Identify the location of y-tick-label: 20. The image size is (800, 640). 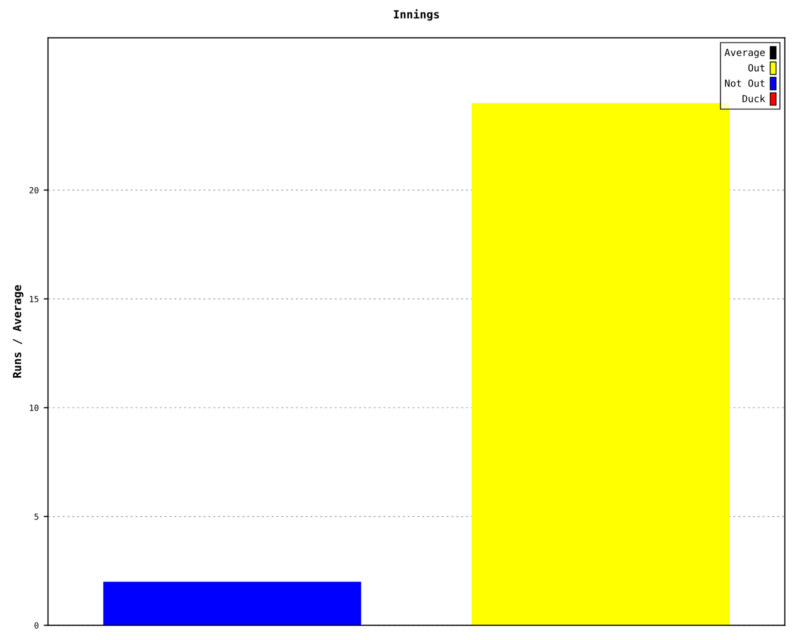
(34, 190).